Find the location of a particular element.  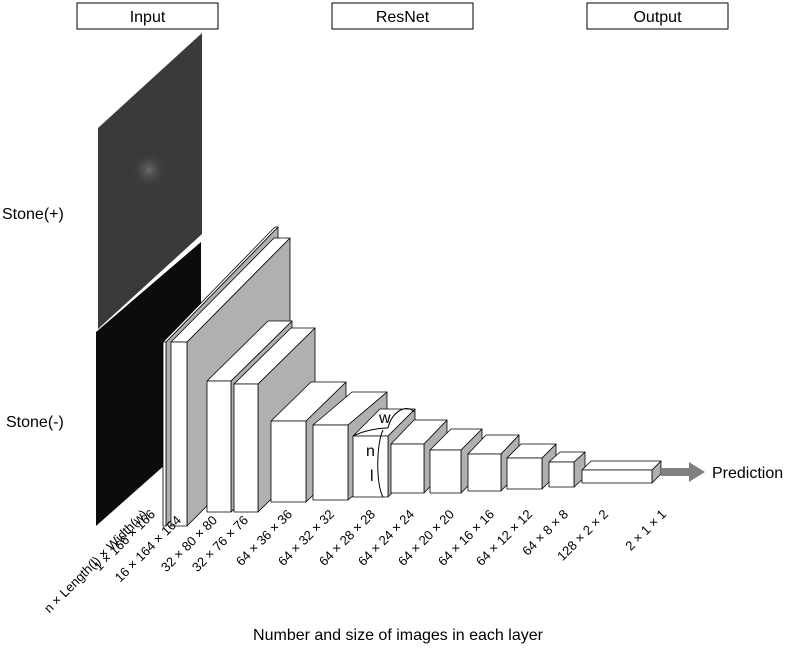

diagram-caption: Number and size of images in each layer is located at coordinates (398, 635).